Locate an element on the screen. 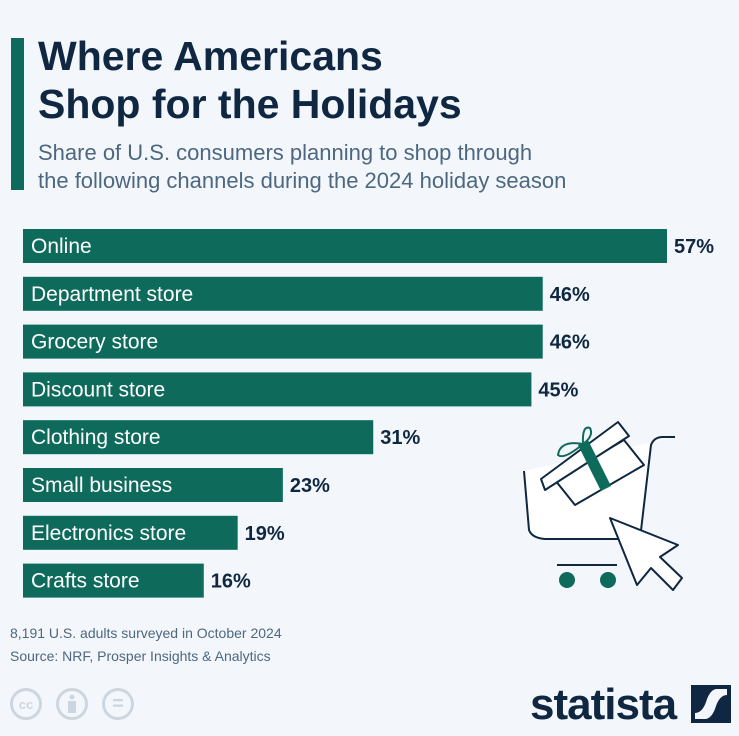  category-label: Discount store is located at coordinates (98, 389).